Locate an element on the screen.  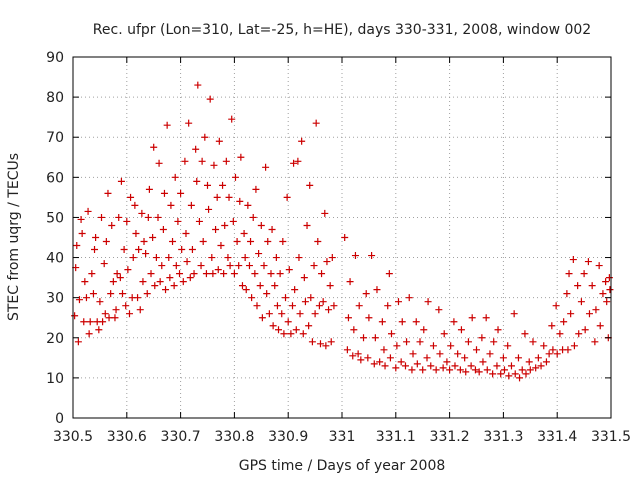
x-tick-label: 330.8 is located at coordinates (234, 437).